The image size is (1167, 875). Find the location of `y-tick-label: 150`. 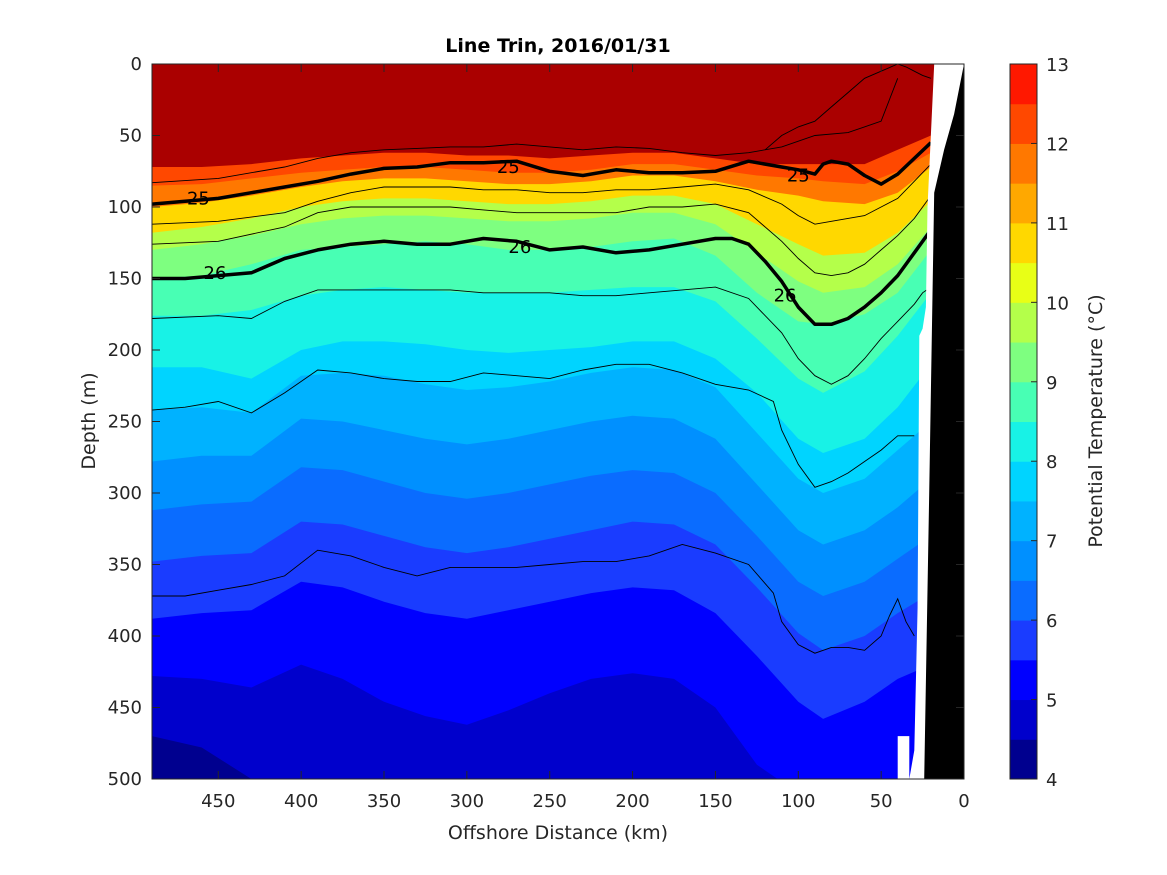

y-tick-label: 150 is located at coordinates (125, 279).